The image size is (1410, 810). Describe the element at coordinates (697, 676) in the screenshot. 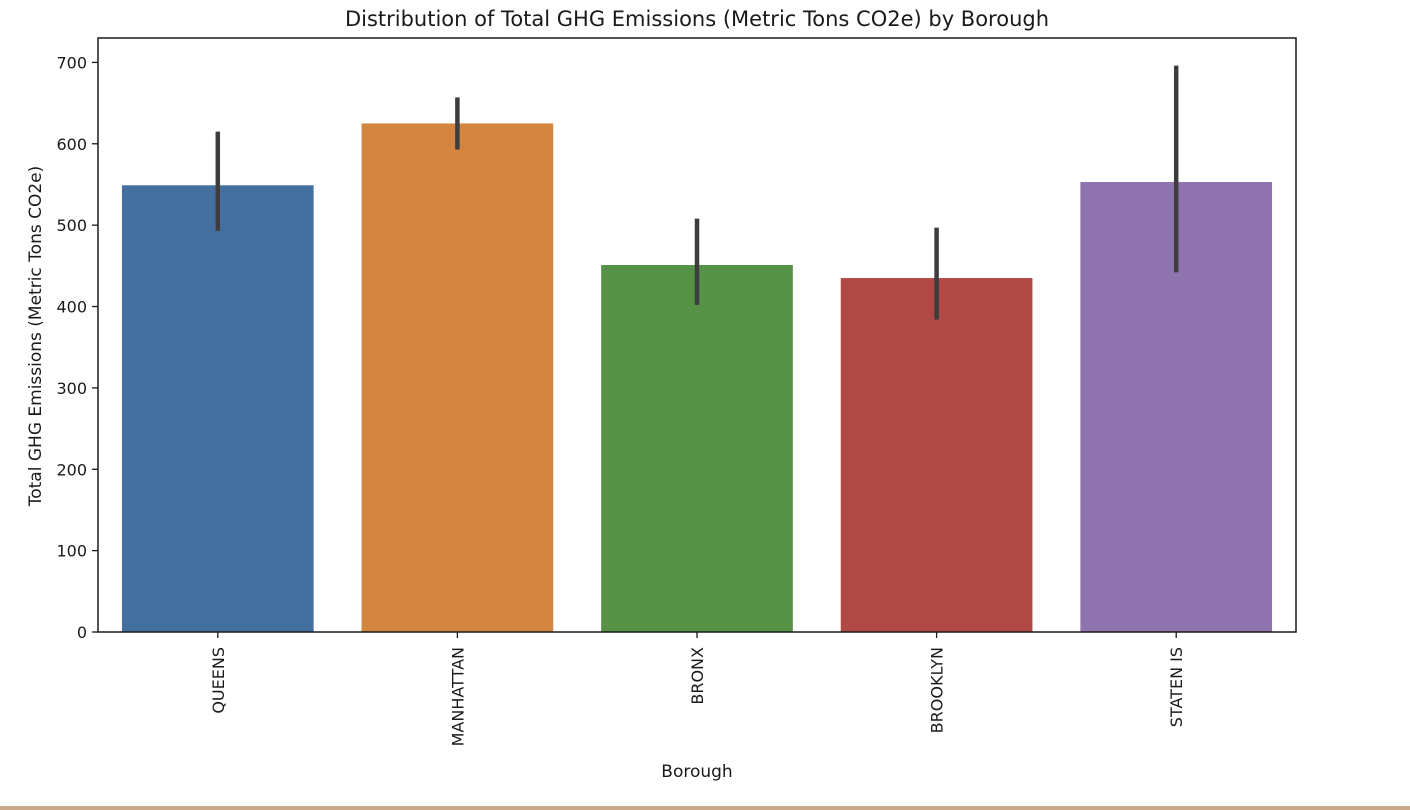

I see `x-tick-label: BRONX` at that location.